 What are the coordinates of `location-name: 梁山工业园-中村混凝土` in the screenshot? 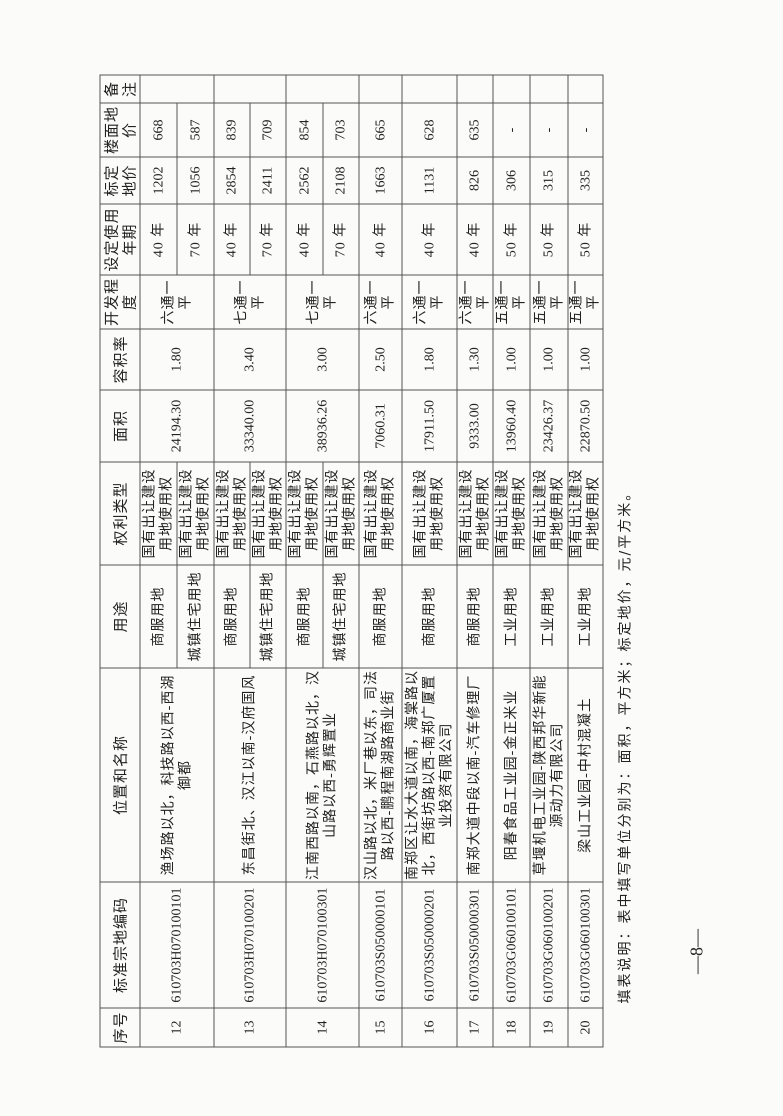 It's located at (585, 774).